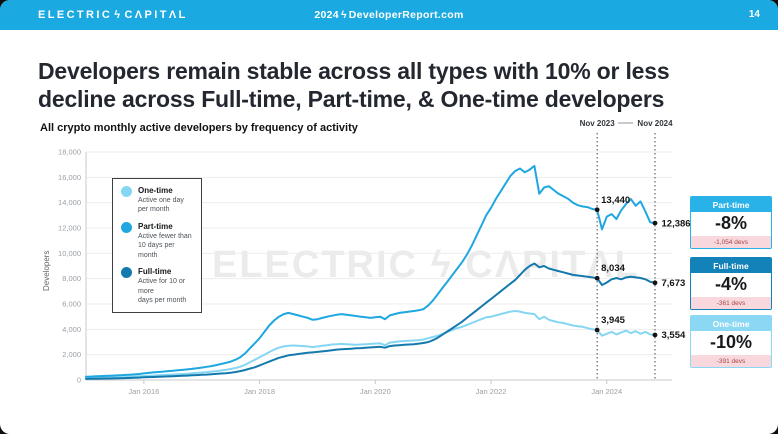  Describe the element at coordinates (71, 278) in the screenshot. I see `y-tick-label: 8,000` at that location.